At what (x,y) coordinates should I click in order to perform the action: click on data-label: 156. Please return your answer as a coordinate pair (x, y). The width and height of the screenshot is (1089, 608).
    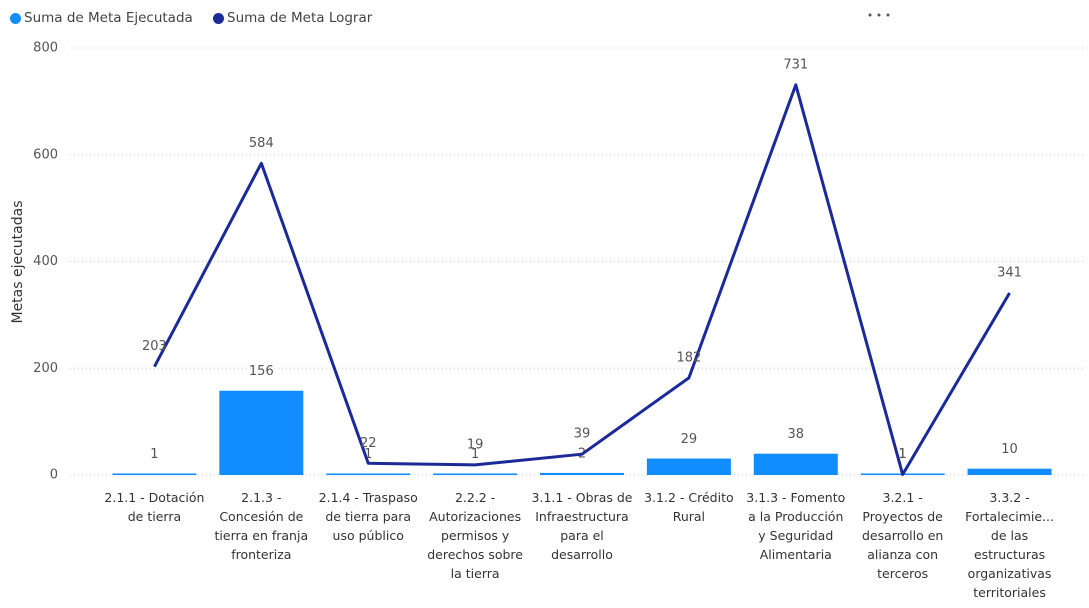
    Looking at the image, I should click on (261, 371).